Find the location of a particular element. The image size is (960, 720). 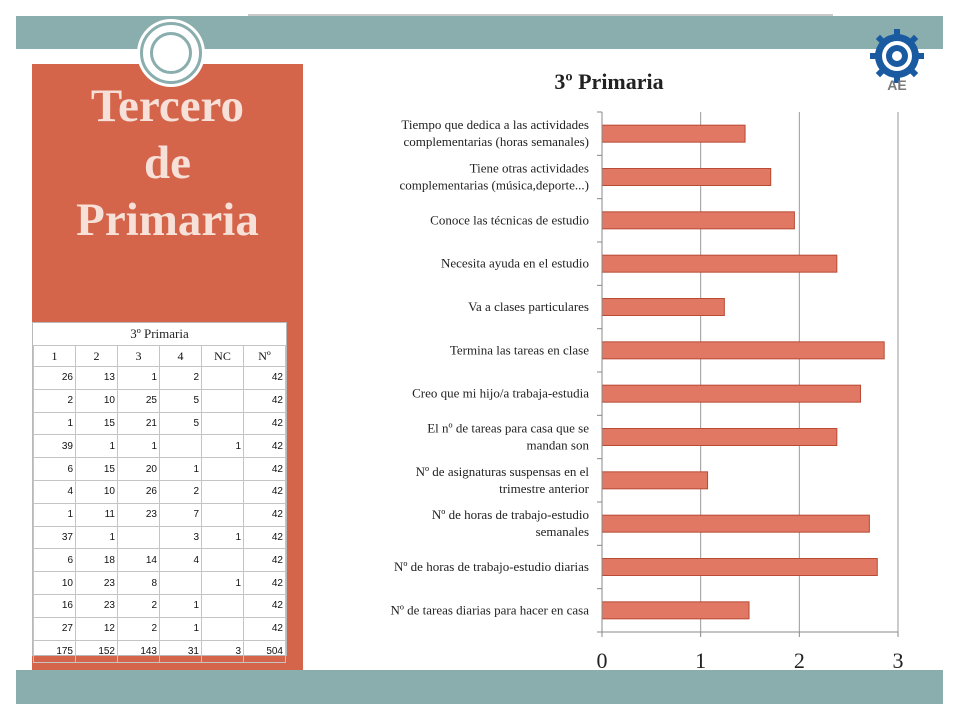

category-label-line: Tiempo que dedica a las actividades is located at coordinates (495, 124).